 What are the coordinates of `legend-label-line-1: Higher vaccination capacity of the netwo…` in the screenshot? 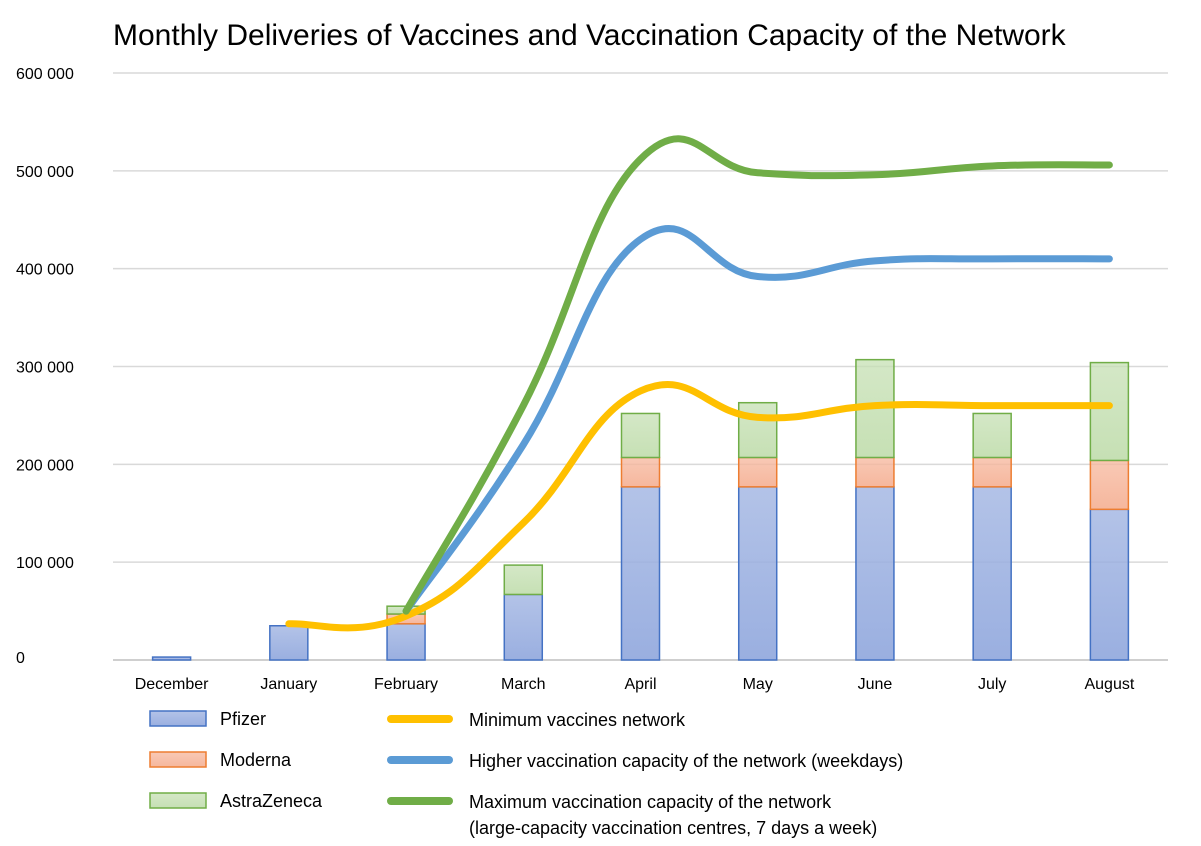 It's located at (686, 761).